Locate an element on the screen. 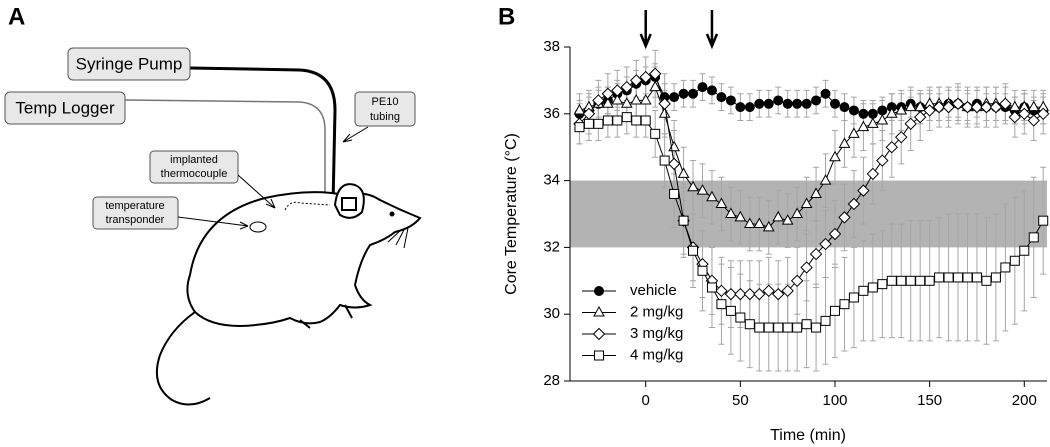 The image size is (1050, 447). mouse-eye is located at coordinates (392, 214).